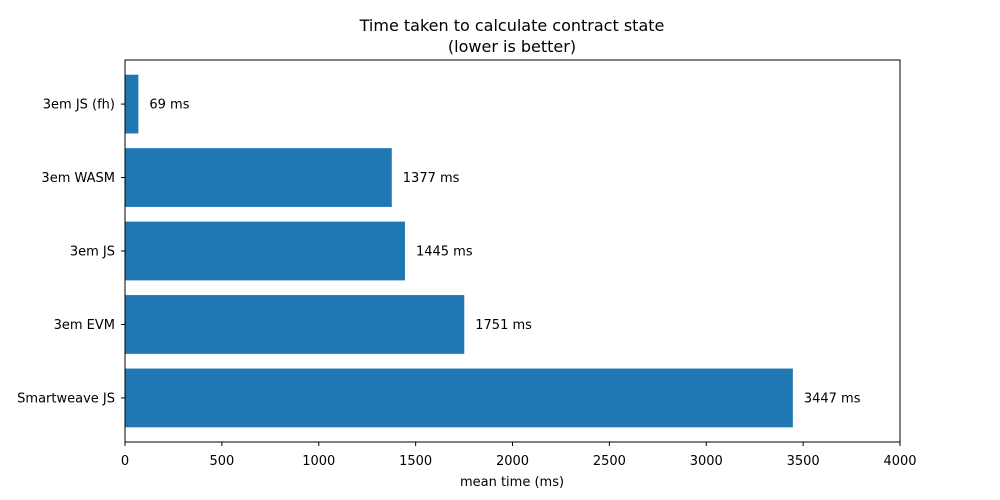 The image size is (1000, 500). I want to click on x-axis-label: mean time (ms), so click(512, 482).